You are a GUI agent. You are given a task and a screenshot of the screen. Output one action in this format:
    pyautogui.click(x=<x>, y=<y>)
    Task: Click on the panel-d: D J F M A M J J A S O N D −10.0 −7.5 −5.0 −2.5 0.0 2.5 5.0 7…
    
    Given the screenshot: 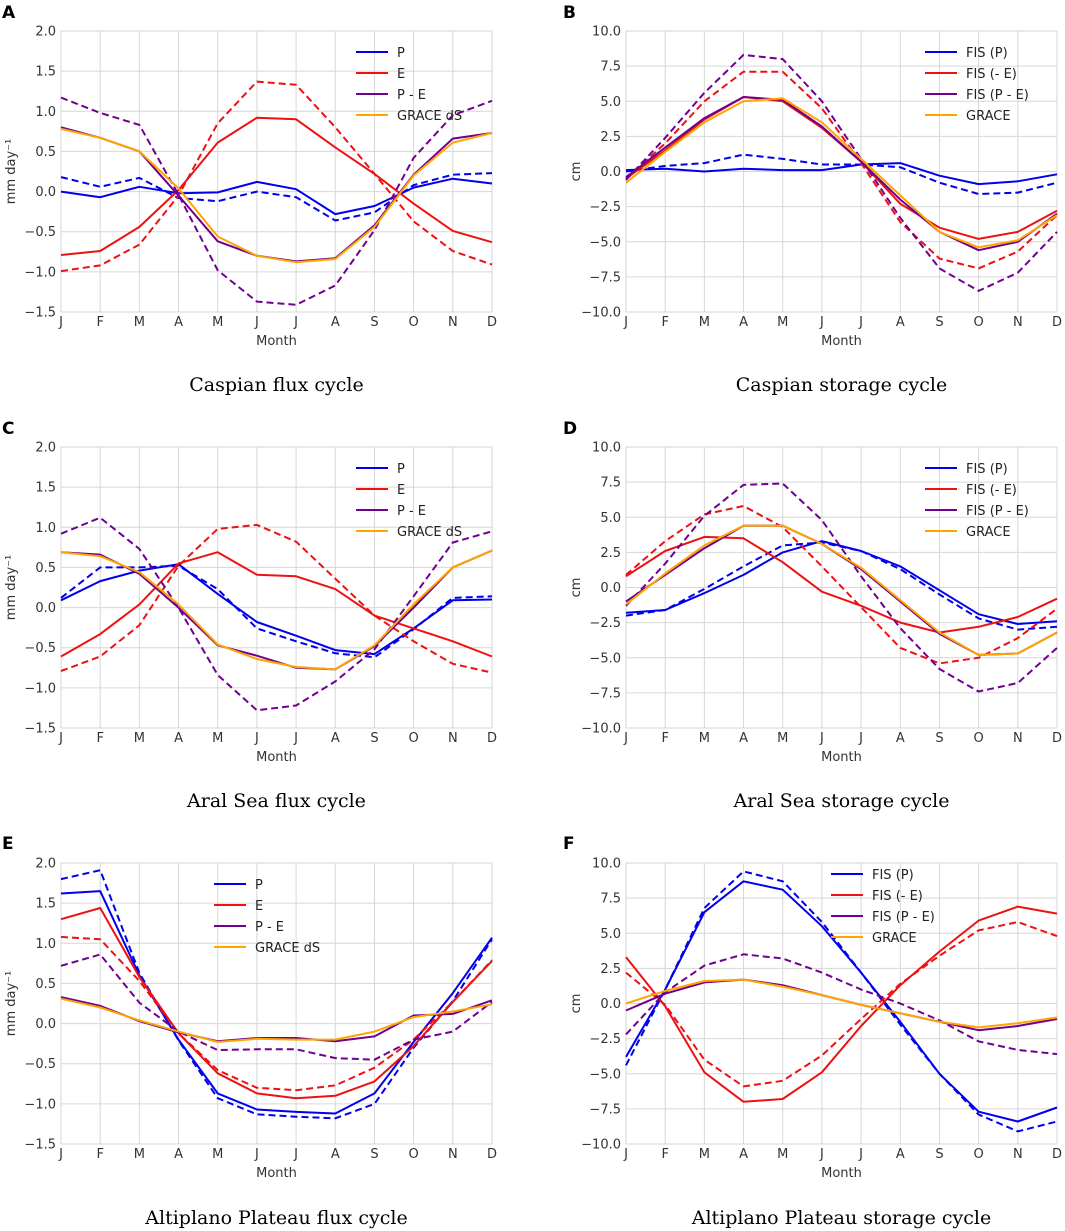 What is the action you would take?
    pyautogui.click(x=812, y=615)
    